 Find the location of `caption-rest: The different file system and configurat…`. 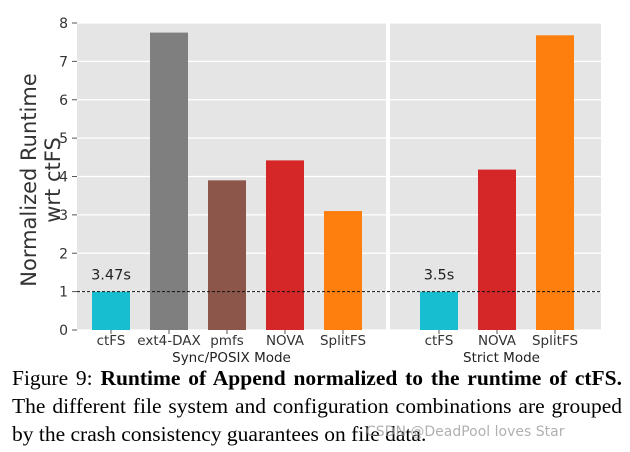

caption-rest: The different file system and configurat… is located at coordinates (317, 420).